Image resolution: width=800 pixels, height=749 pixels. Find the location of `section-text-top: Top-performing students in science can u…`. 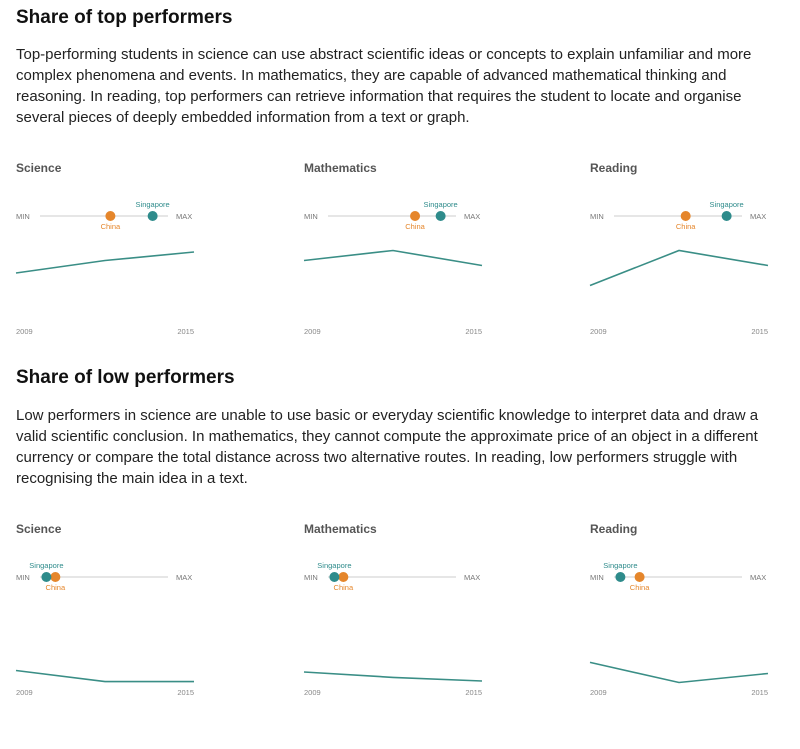

section-text-top: Top-performing students in science can u… is located at coordinates (384, 86).